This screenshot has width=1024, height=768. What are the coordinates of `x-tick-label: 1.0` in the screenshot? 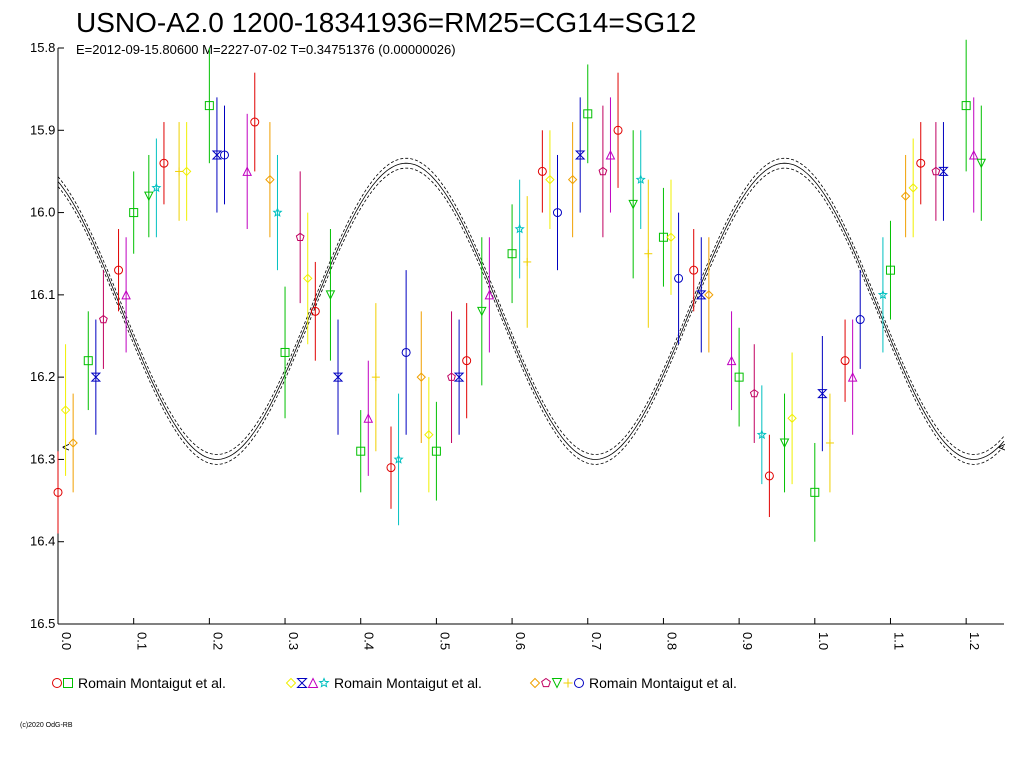 It's located at (823, 641).